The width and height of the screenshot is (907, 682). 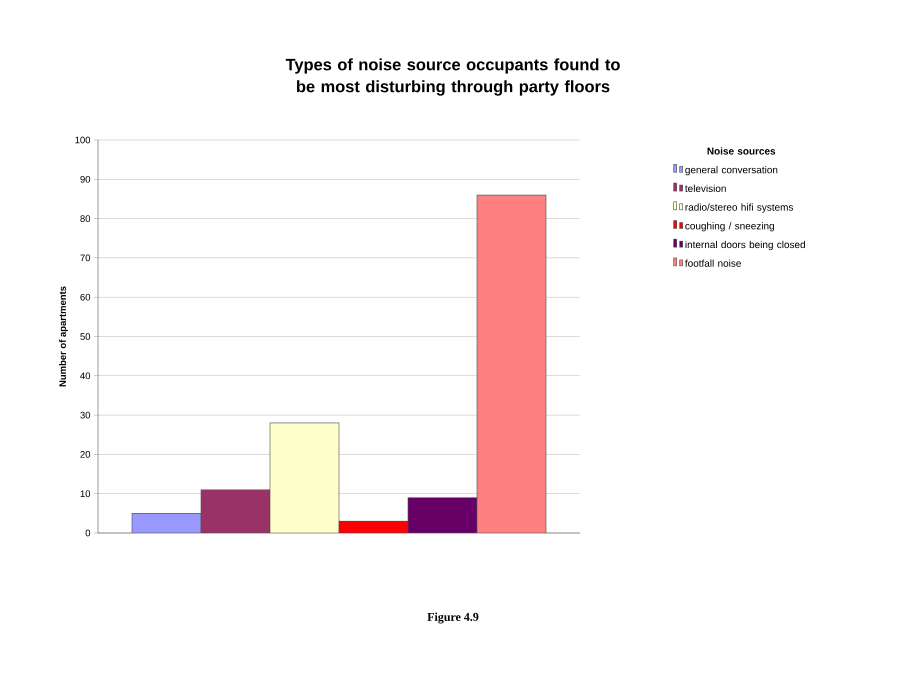 What do you see at coordinates (713, 263) in the screenshot?
I see `legend-label: footfall noise` at bounding box center [713, 263].